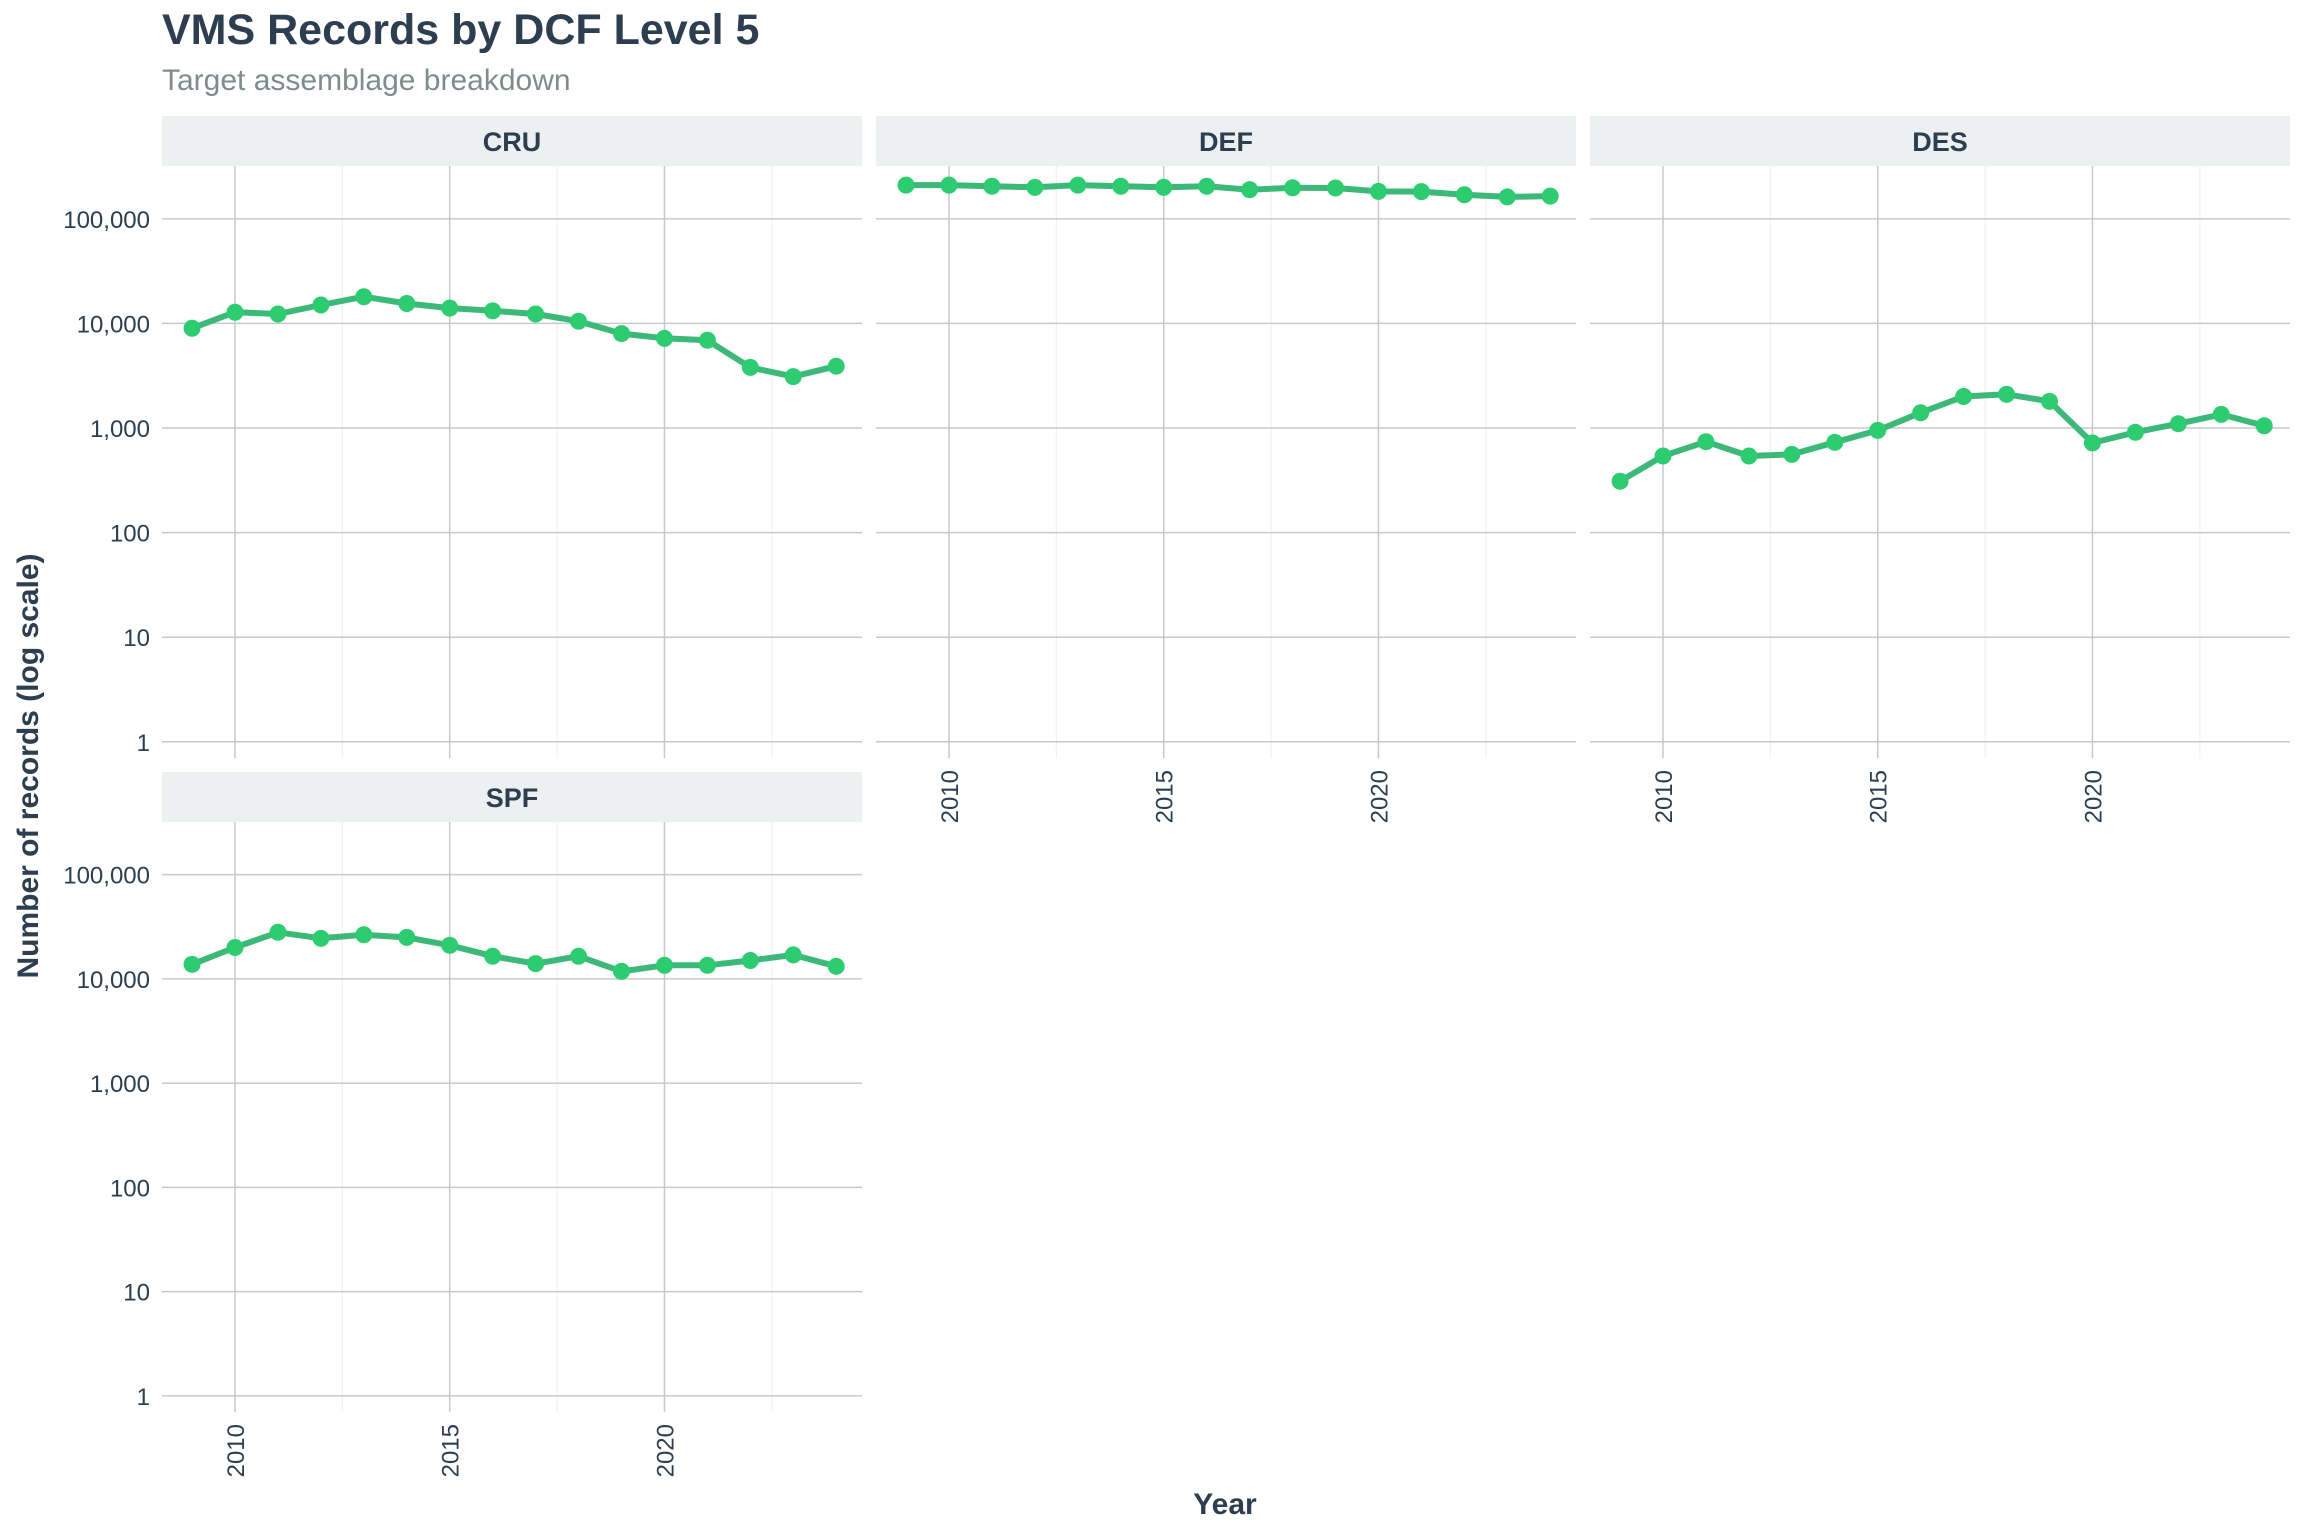 The height and width of the screenshot is (1536, 2304). Describe the element at coordinates (461, 30) in the screenshot. I see `chart-title: VMS Records by DCF Level 5` at that location.